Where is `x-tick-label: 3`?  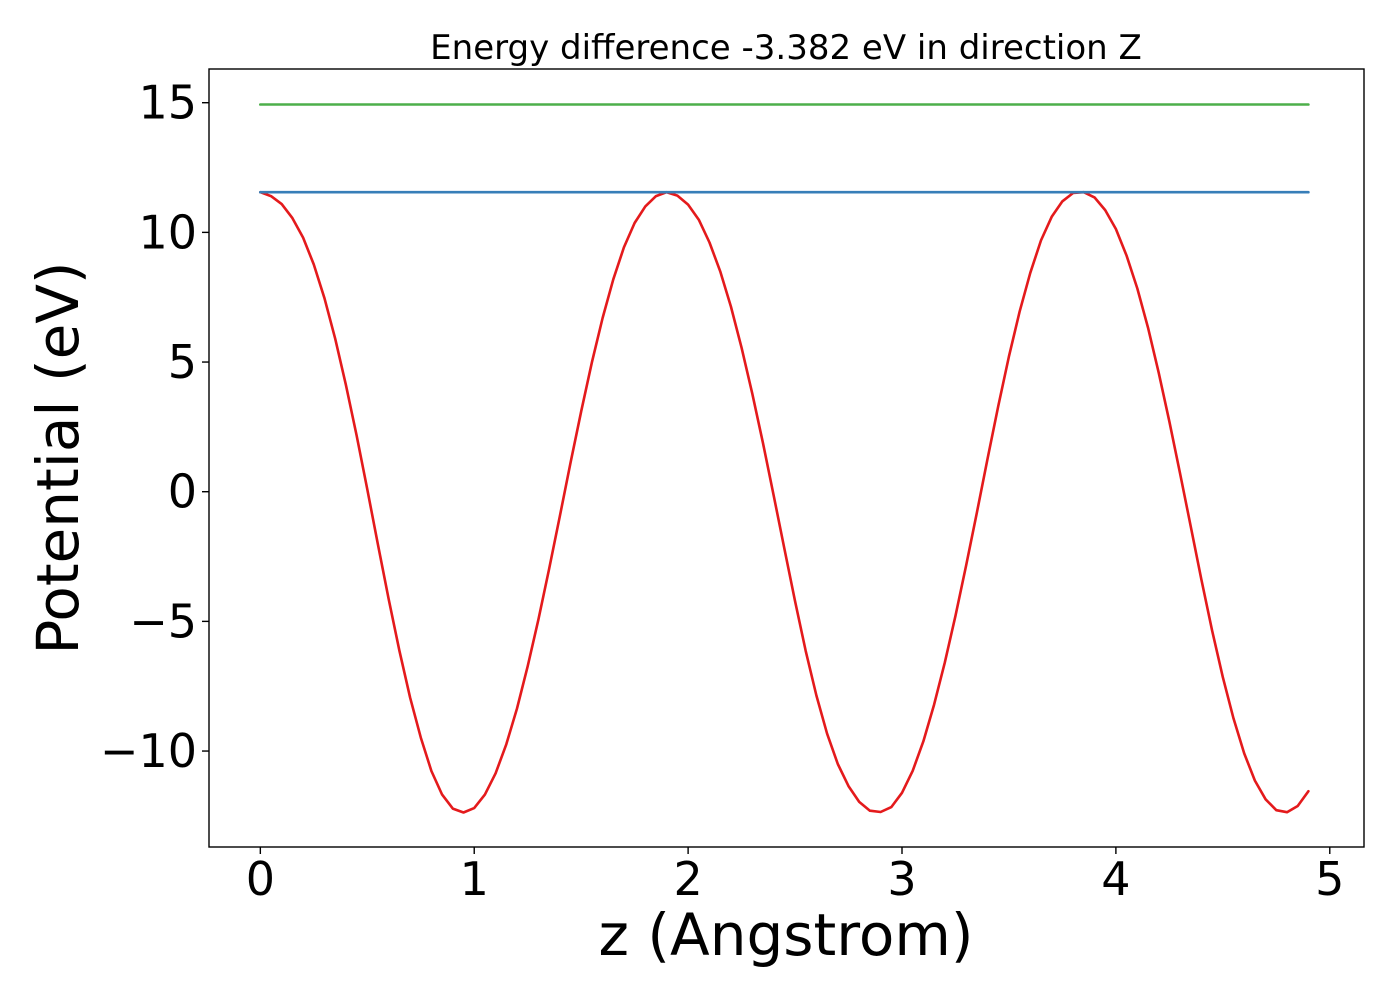 x-tick-label: 3 is located at coordinates (901, 879).